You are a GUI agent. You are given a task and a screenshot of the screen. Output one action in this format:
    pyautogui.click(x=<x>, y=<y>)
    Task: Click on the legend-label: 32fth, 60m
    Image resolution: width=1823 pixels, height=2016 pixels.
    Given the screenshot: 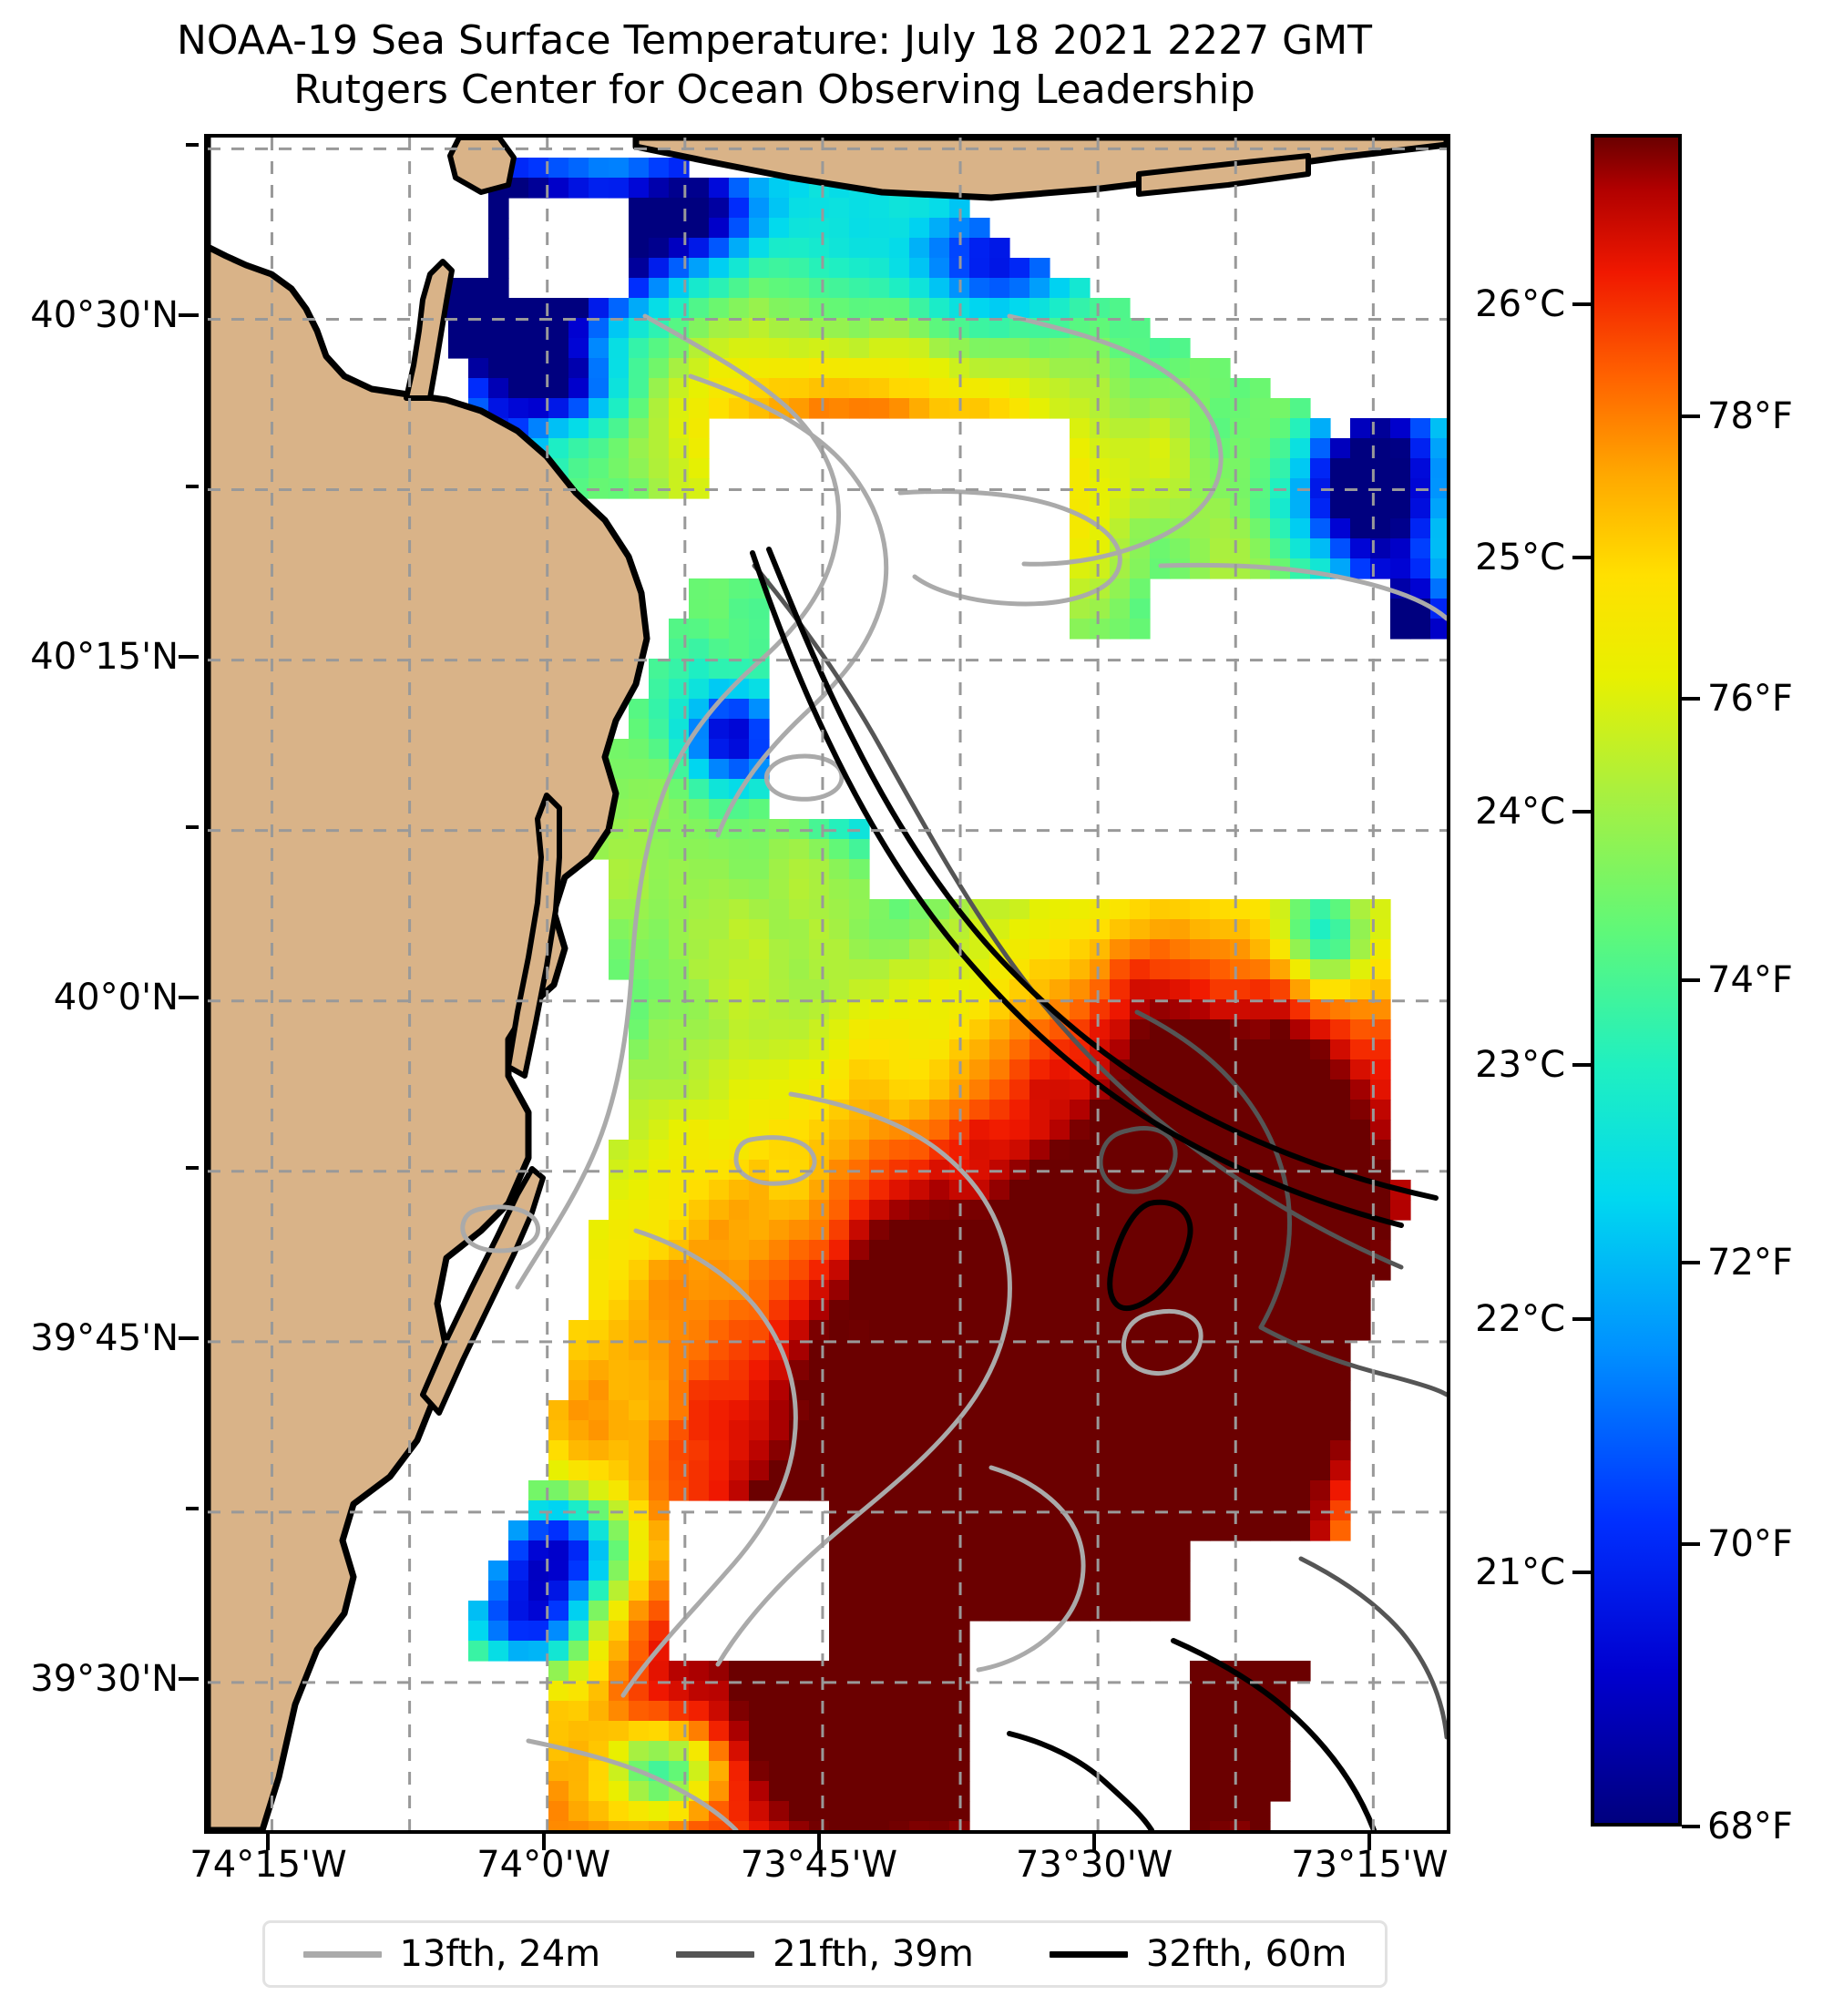 What is the action you would take?
    pyautogui.click(x=1246, y=1954)
    